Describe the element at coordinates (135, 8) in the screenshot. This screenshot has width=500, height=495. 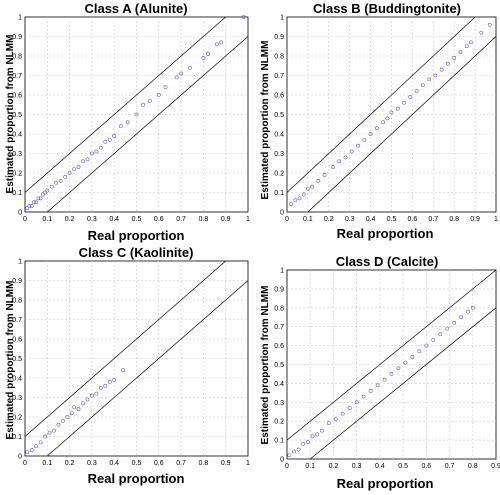
I see `chart-title: Class A (Alunite)` at that location.